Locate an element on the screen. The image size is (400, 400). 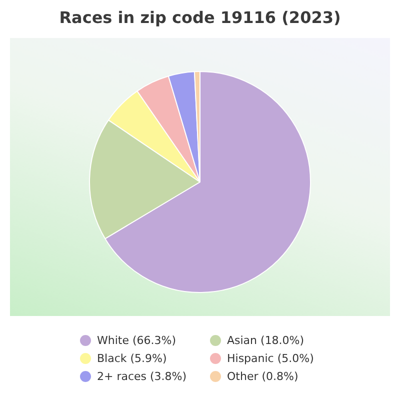
legend-label: White (66.3%) is located at coordinates (136, 340).